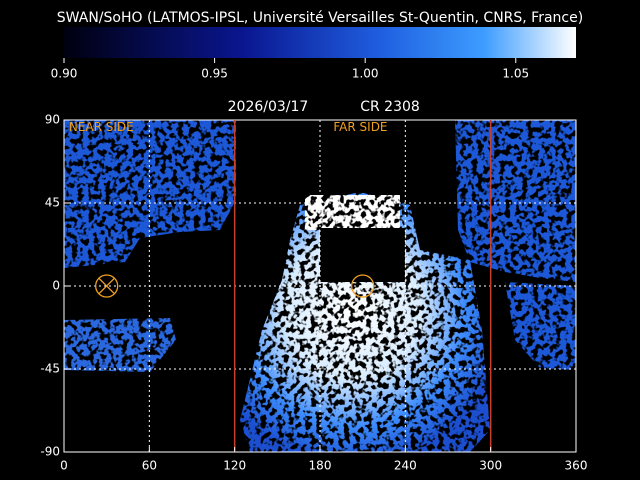 The image size is (640, 480). Describe the element at coordinates (64, 74) in the screenshot. I see `colorbar-tick-label: 0.90` at that location.